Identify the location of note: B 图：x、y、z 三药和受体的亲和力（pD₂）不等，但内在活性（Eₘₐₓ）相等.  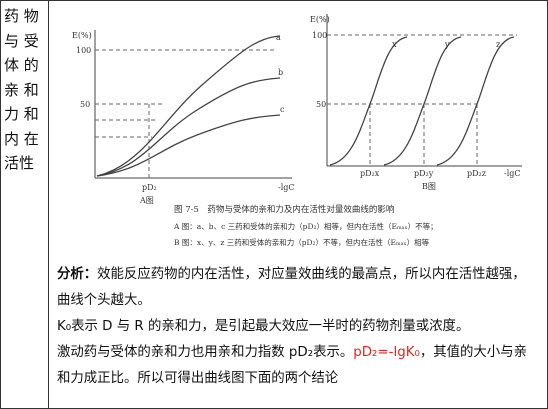
(302, 242).